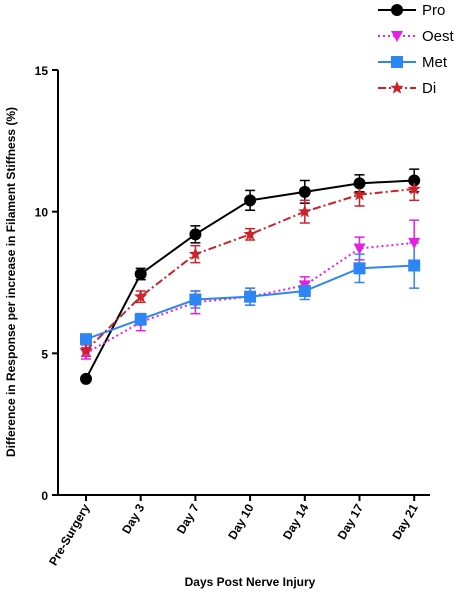  Describe the element at coordinates (250, 582) in the screenshot. I see `x-axis-title: Days Post Nerve Injury` at that location.